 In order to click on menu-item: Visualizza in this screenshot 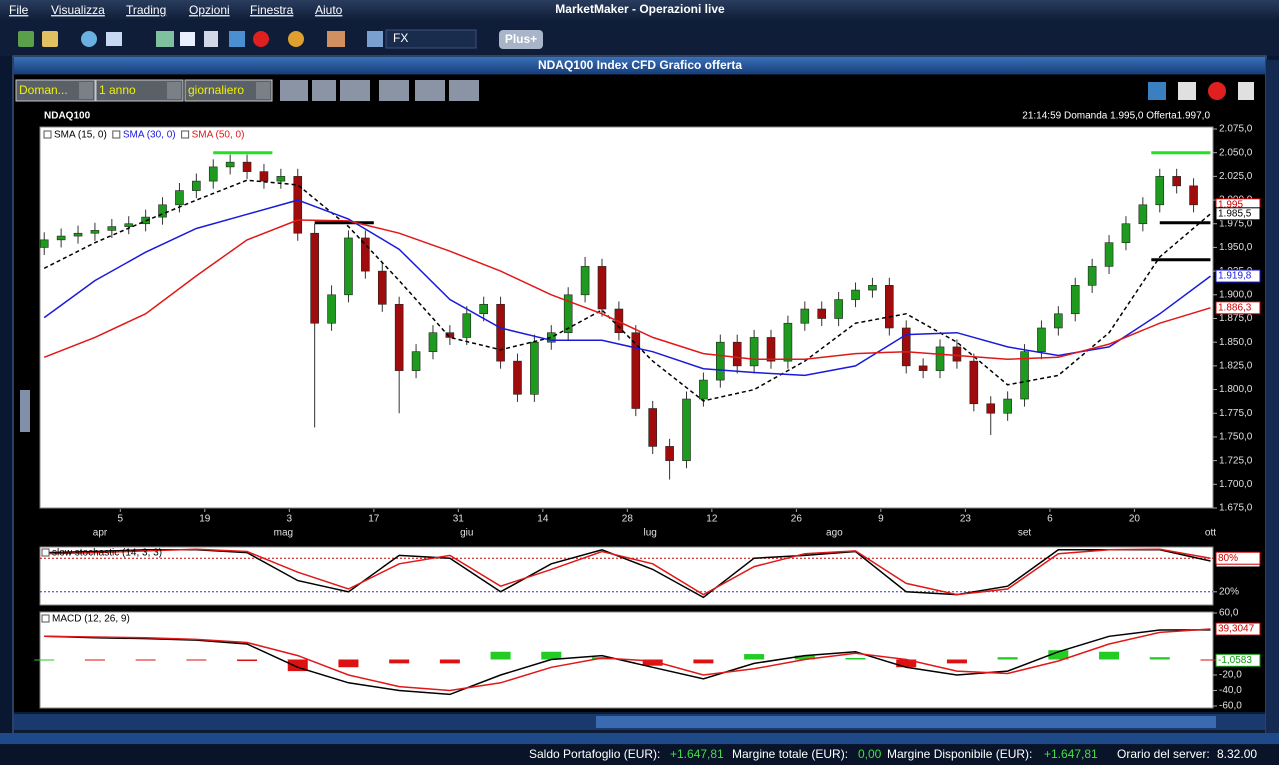, I will do `click(78, 10)`.